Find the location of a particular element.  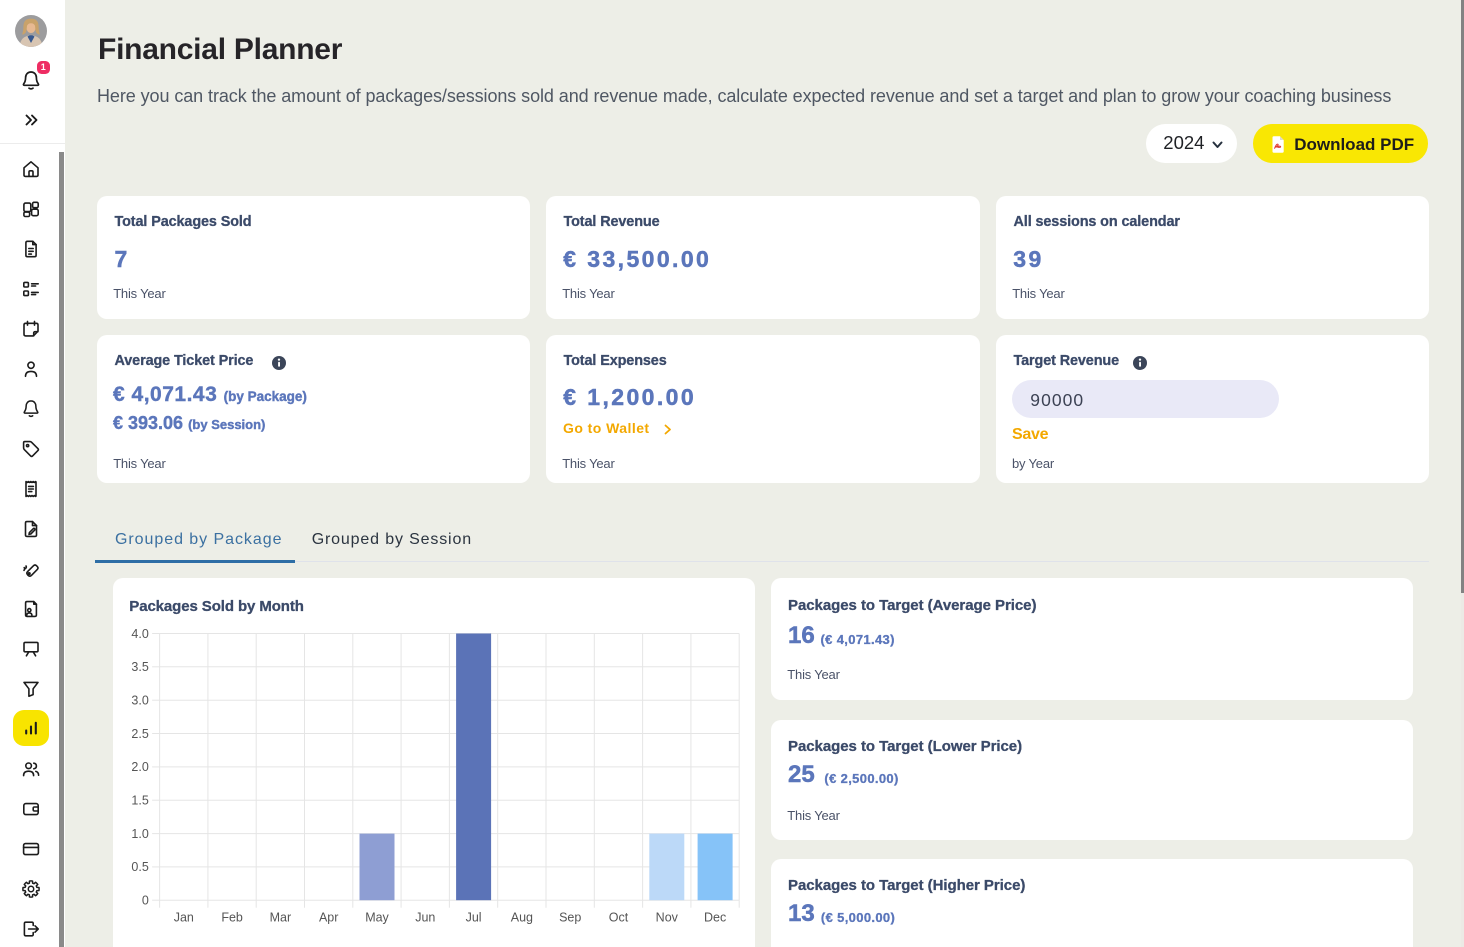

svg-text: Apr is located at coordinates (328, 918).